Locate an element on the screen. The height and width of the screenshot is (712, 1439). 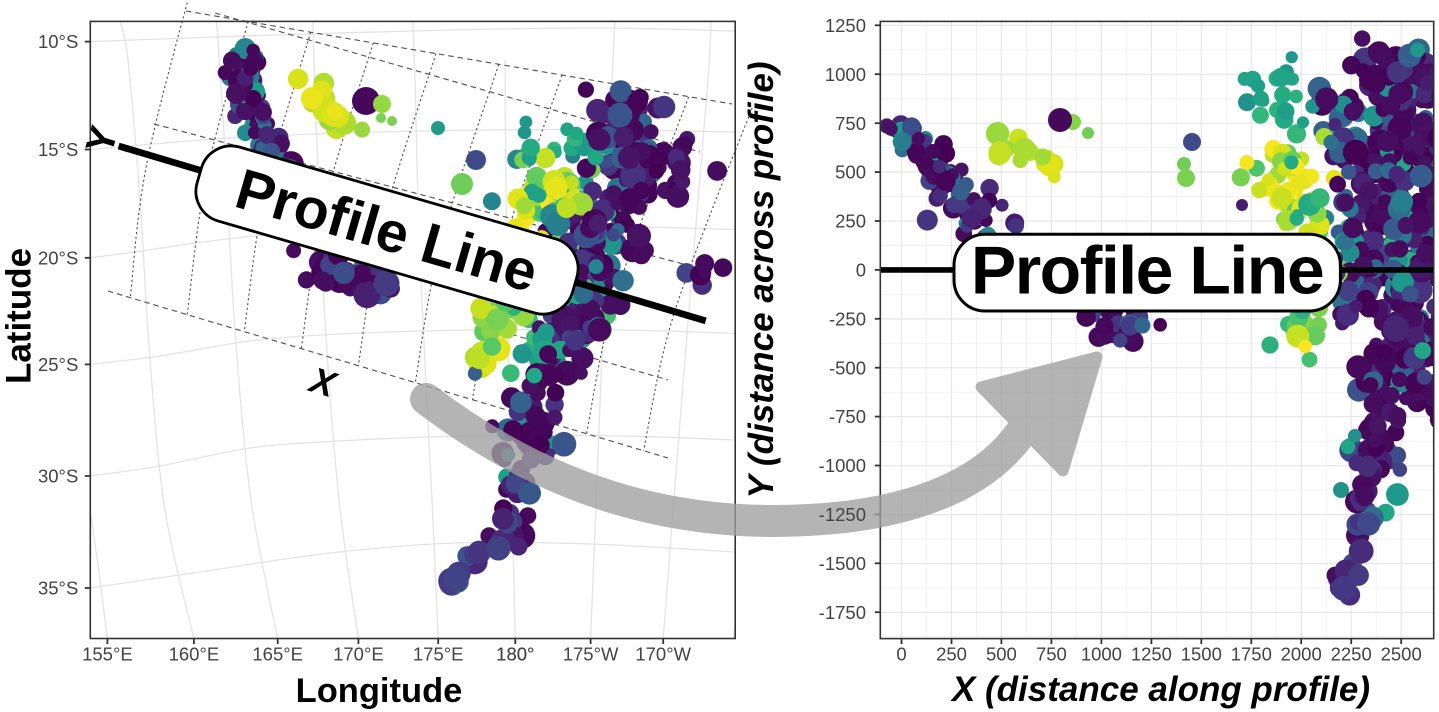
svg-text: Latitude is located at coordinates (19, 316).